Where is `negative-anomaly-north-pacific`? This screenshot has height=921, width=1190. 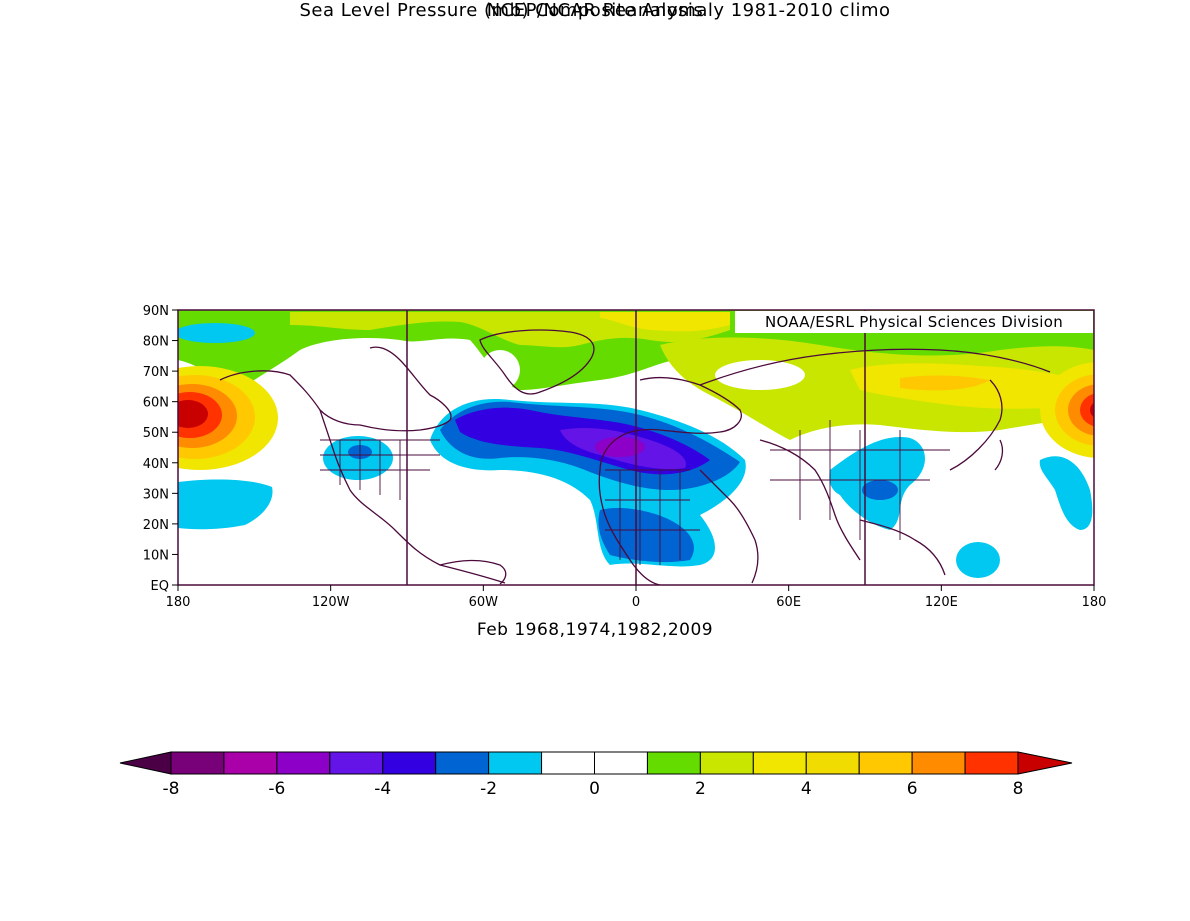 negative-anomaly-north-pacific is located at coordinates (1066, 493).